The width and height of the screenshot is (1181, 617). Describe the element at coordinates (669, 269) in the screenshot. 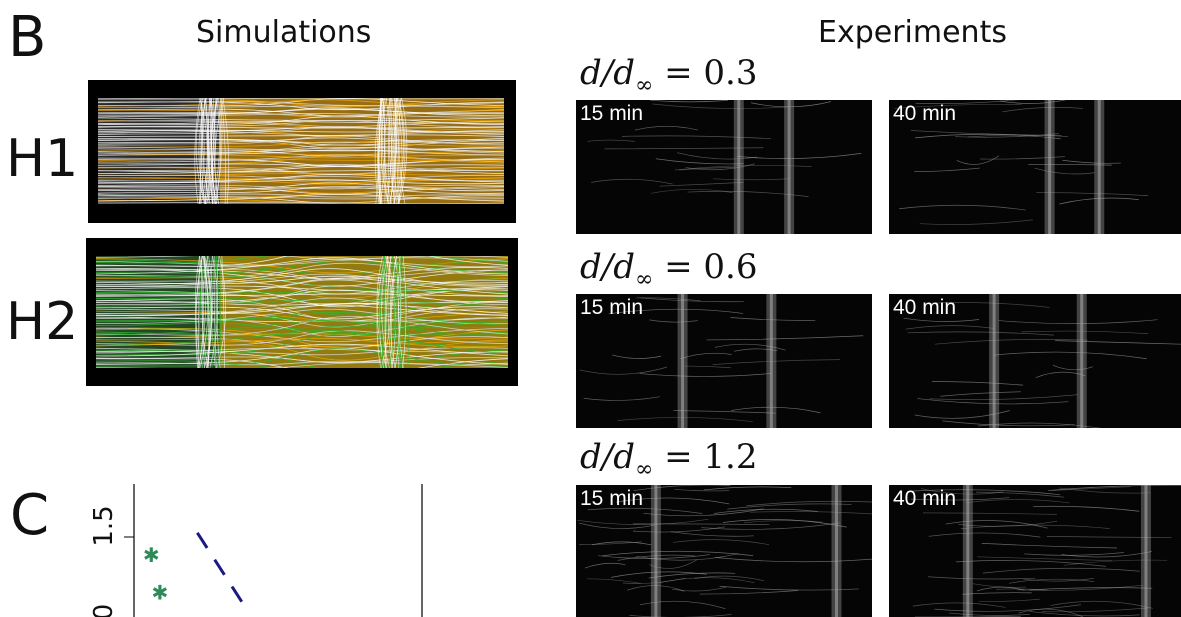

I see `ratio-label-2: d/d∞ = 0.6` at that location.